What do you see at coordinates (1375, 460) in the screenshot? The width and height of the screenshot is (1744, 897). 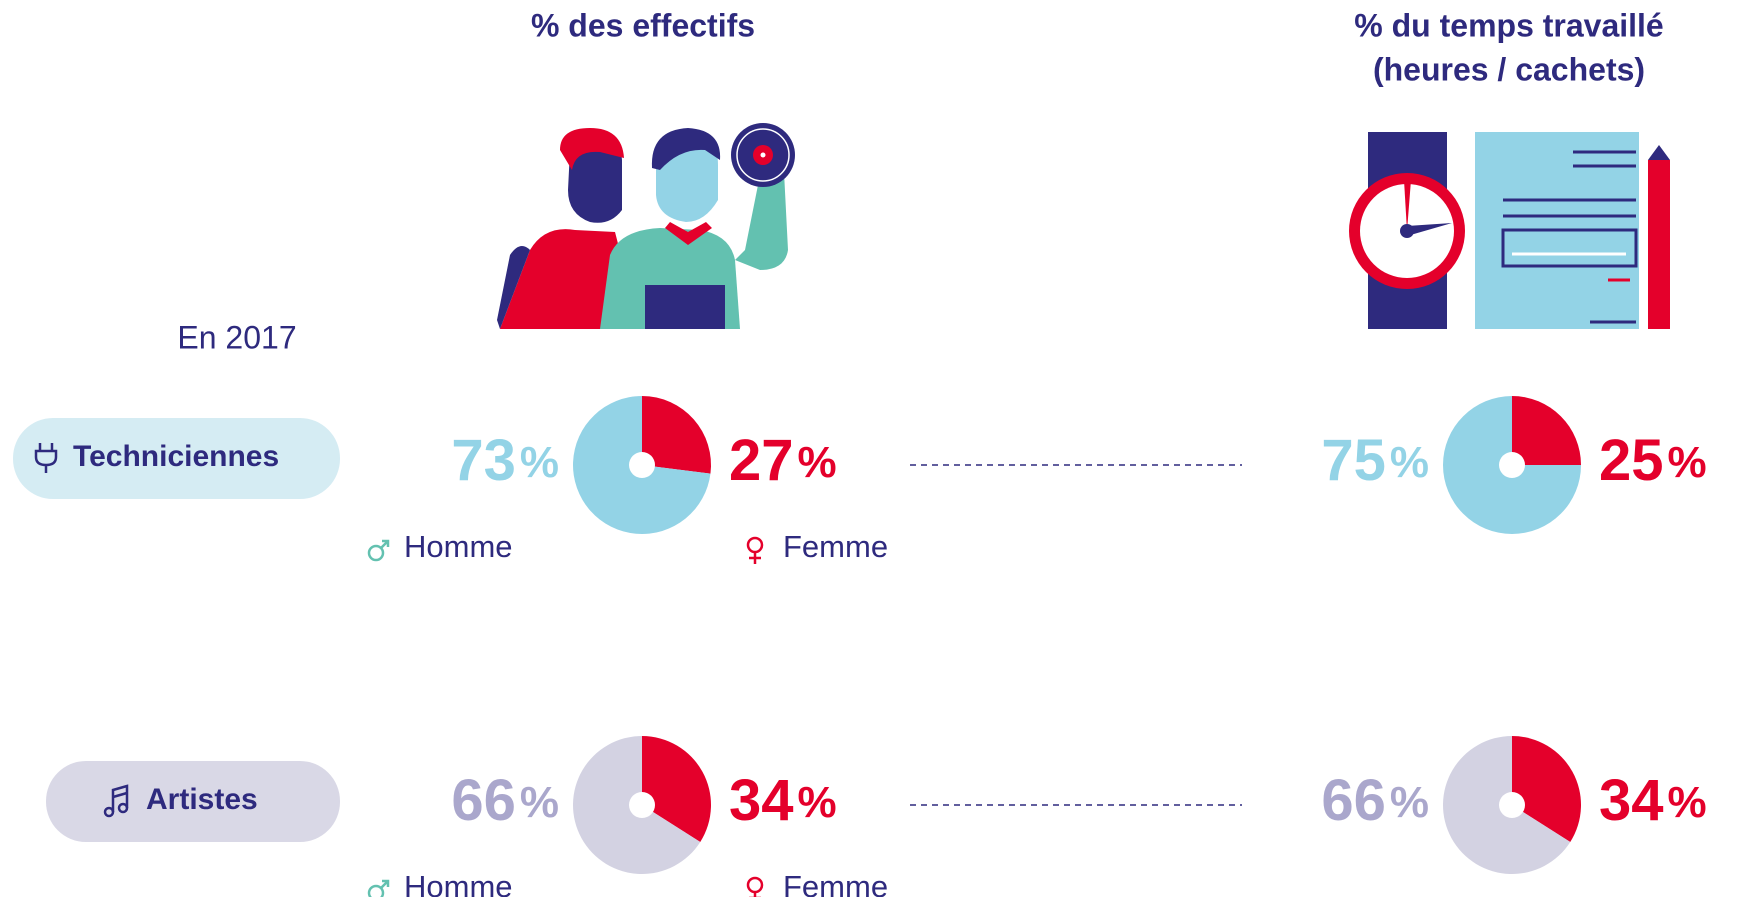 I see `value-label: 75%` at bounding box center [1375, 460].